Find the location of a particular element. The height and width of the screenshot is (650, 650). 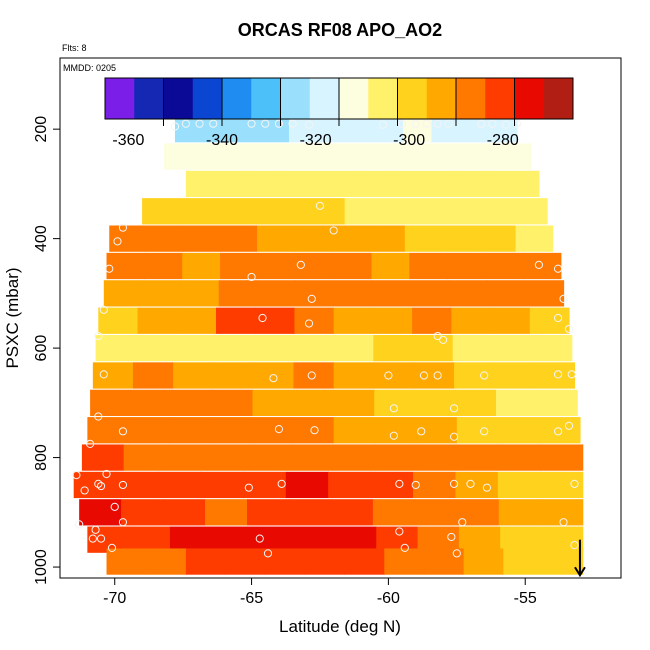

x-axis: -70 -65 -60 -55 is located at coordinates (320, 592).